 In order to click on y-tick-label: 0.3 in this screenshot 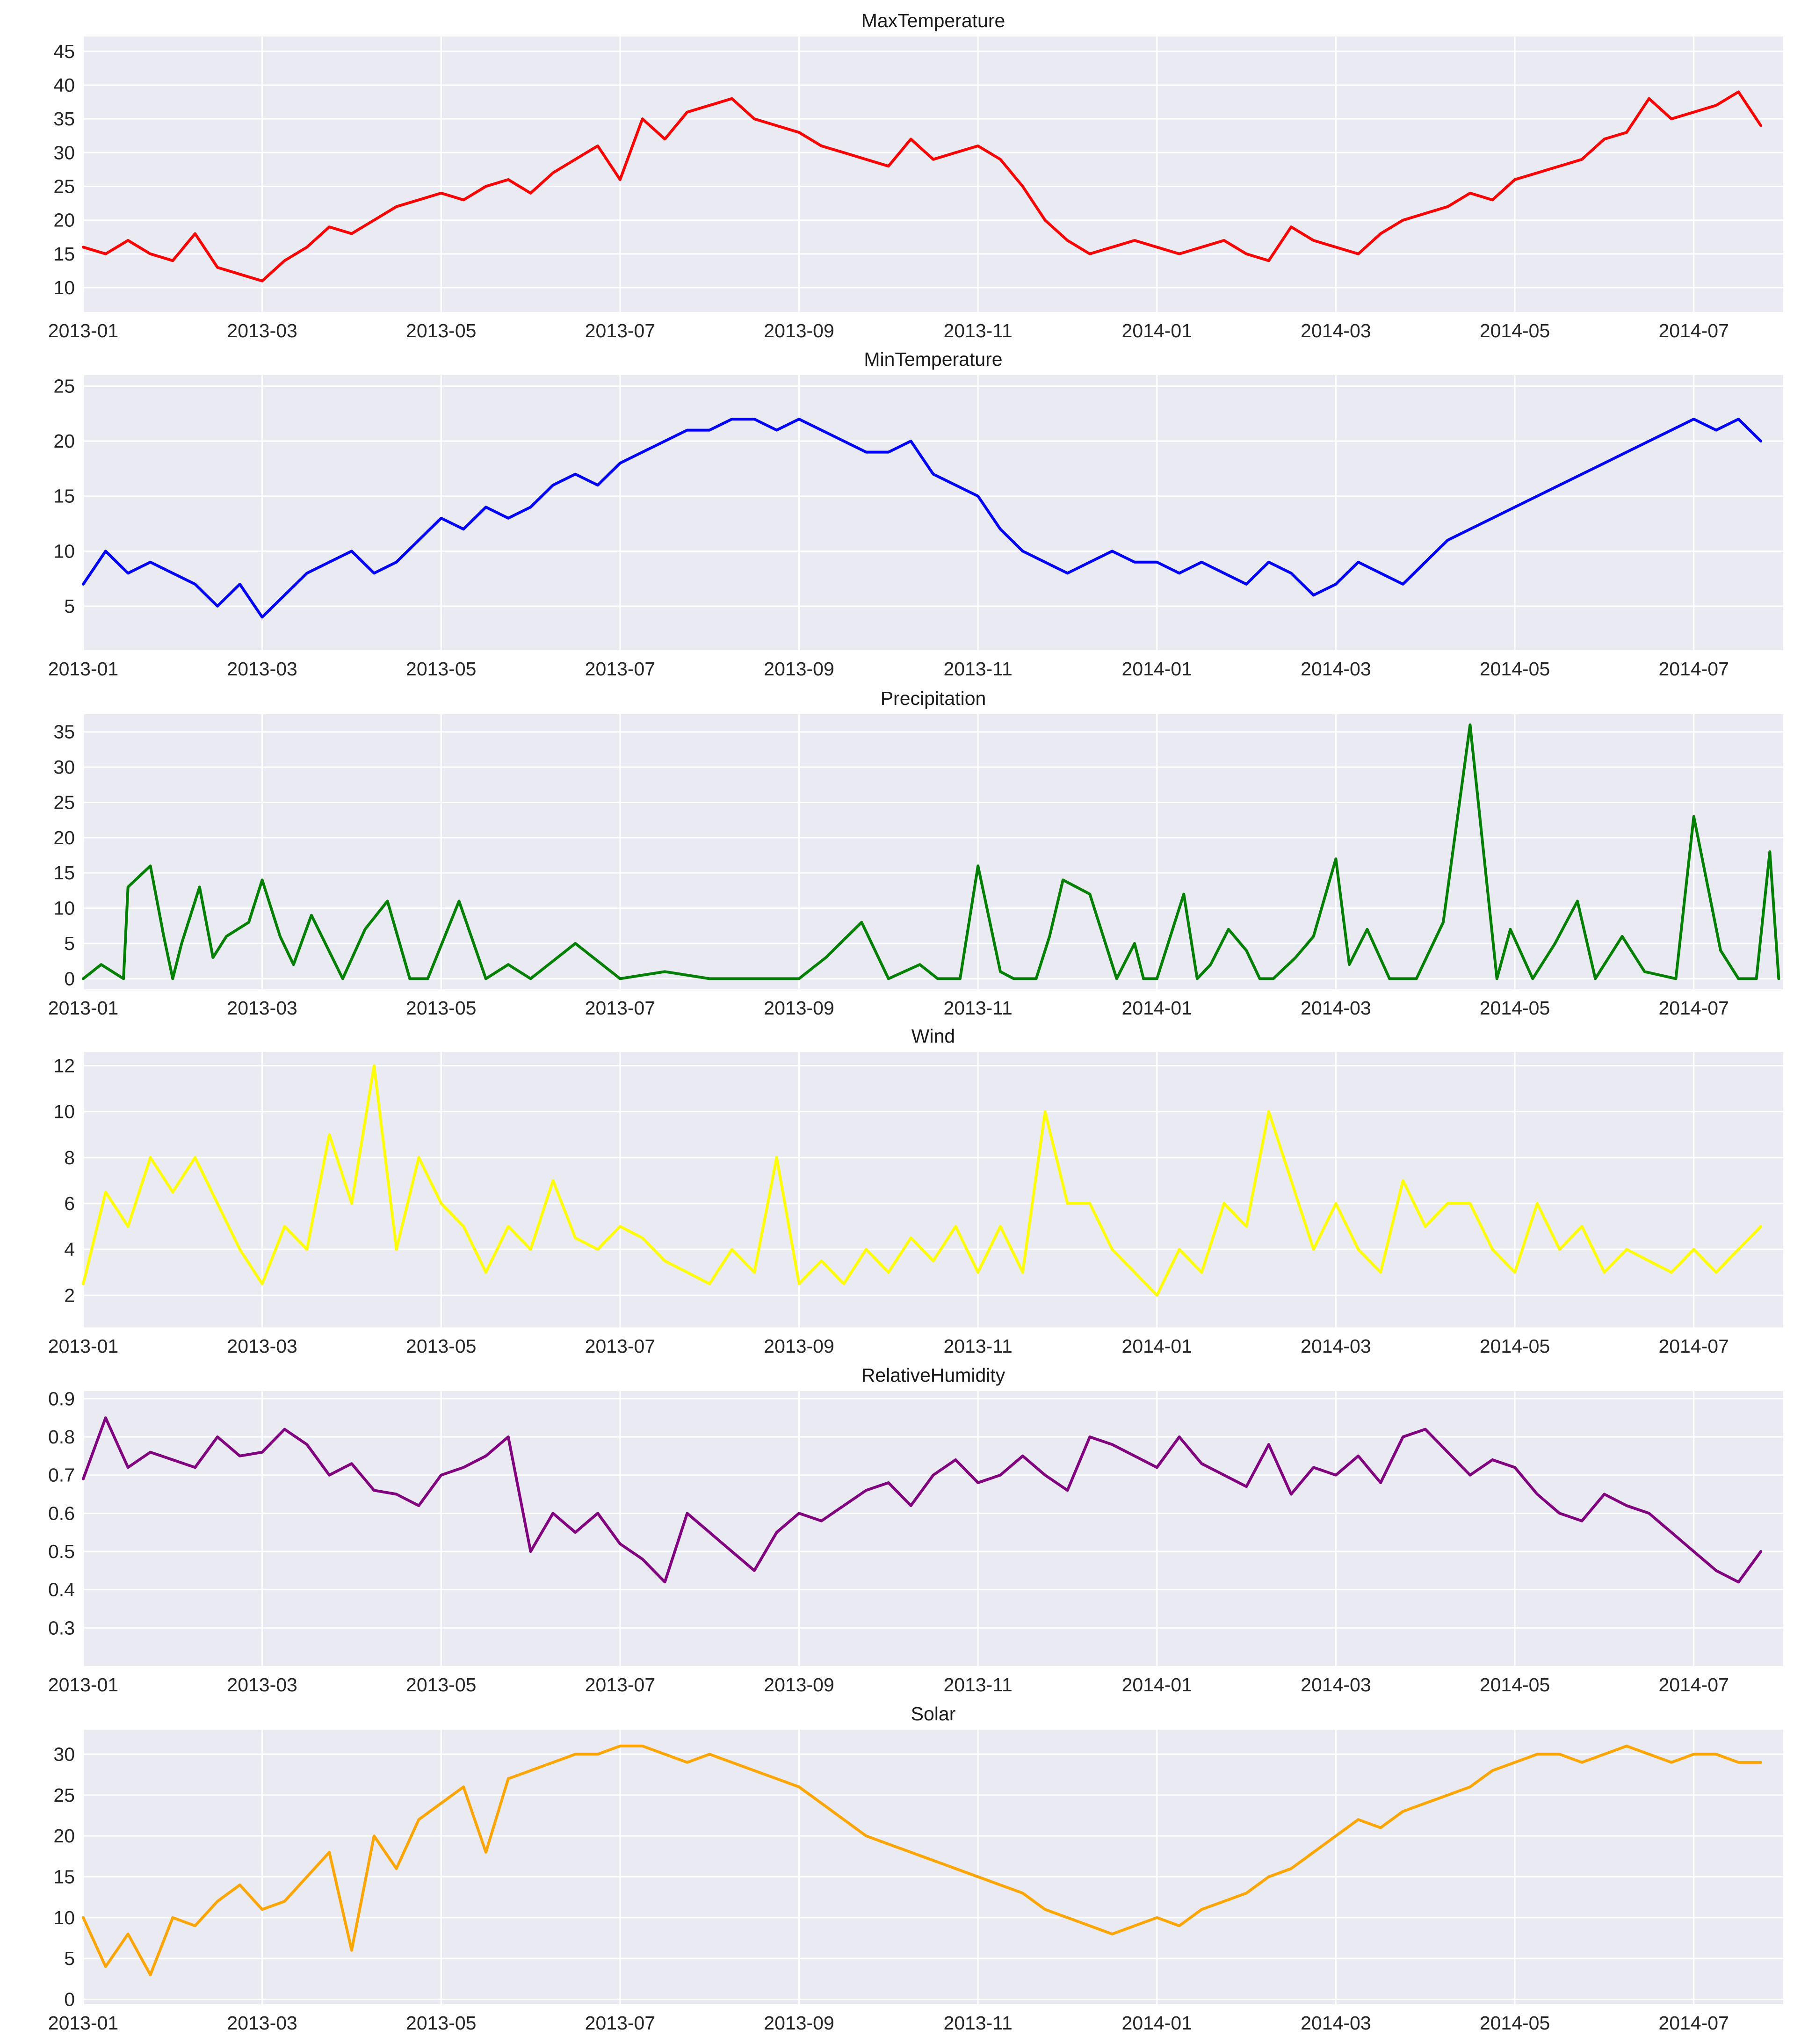, I will do `click(61, 1627)`.